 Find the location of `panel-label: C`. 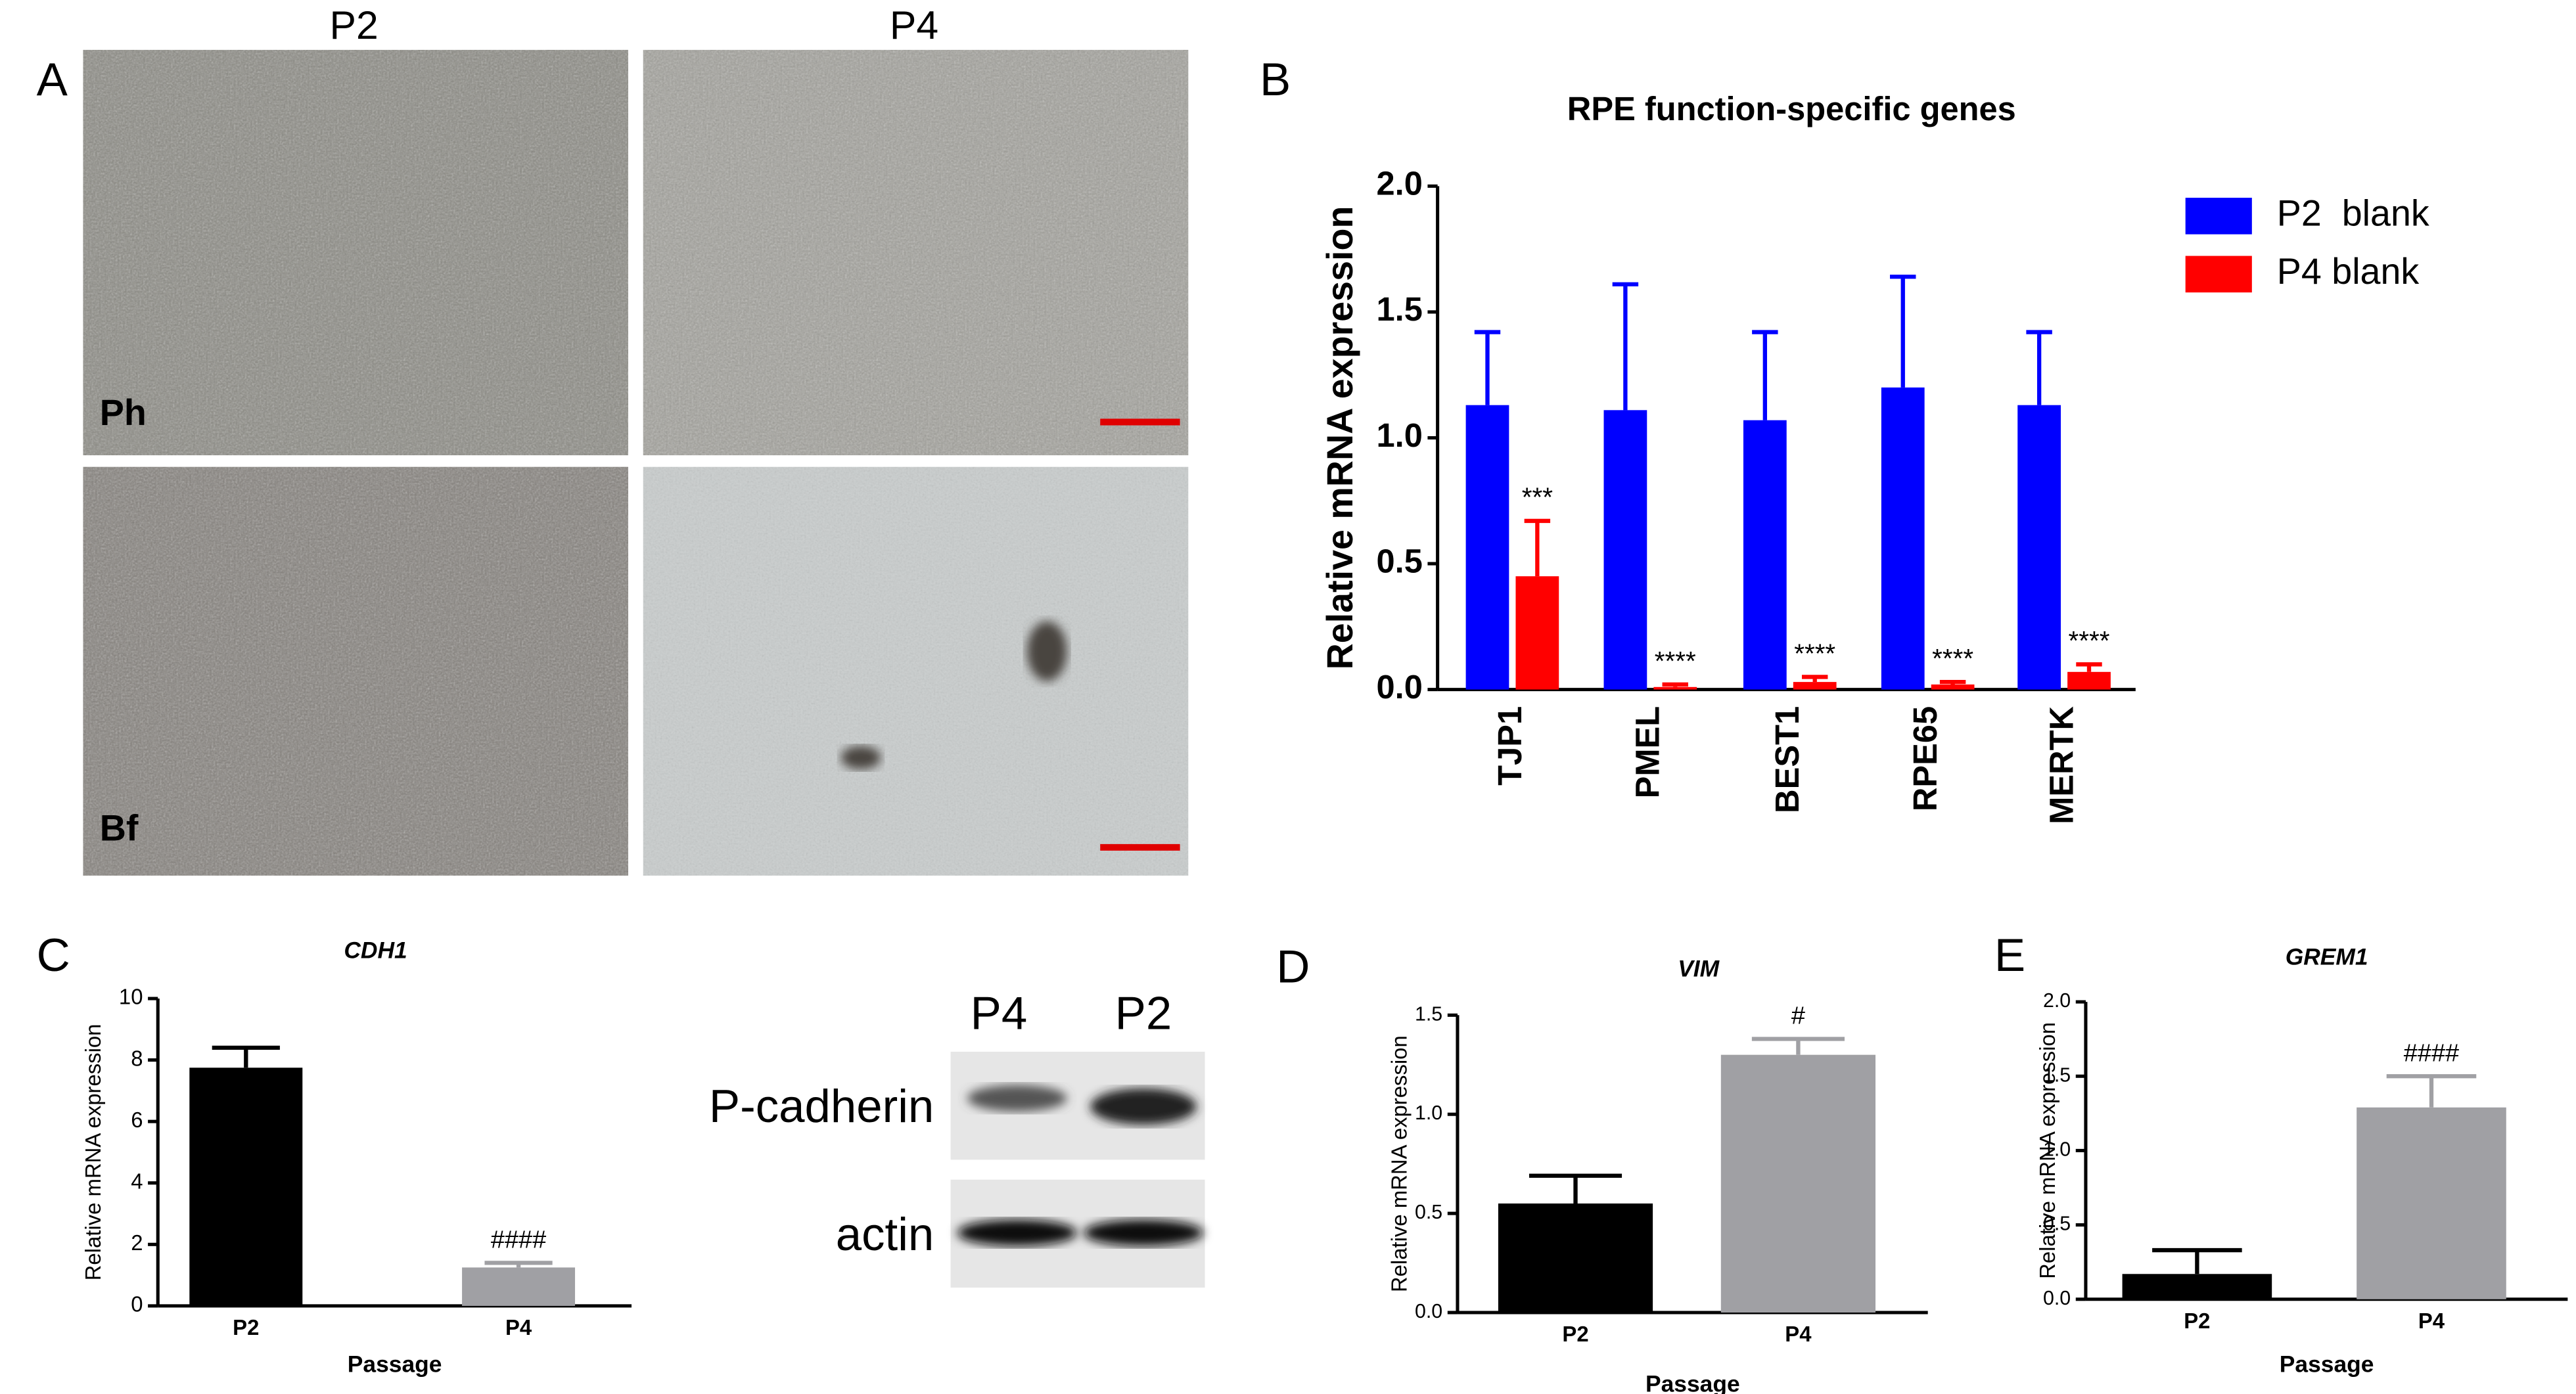

panel-label: C is located at coordinates (53, 955).